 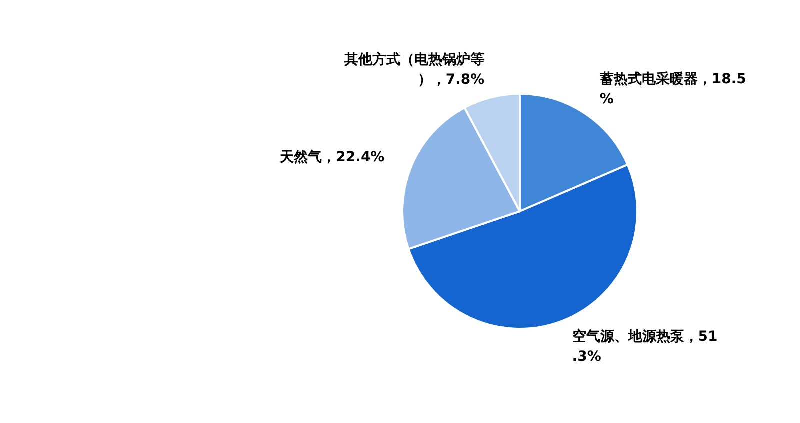 What do you see at coordinates (645, 346) in the screenshot?
I see `slice-label: 空气源、地源热泵，51.3%` at bounding box center [645, 346].